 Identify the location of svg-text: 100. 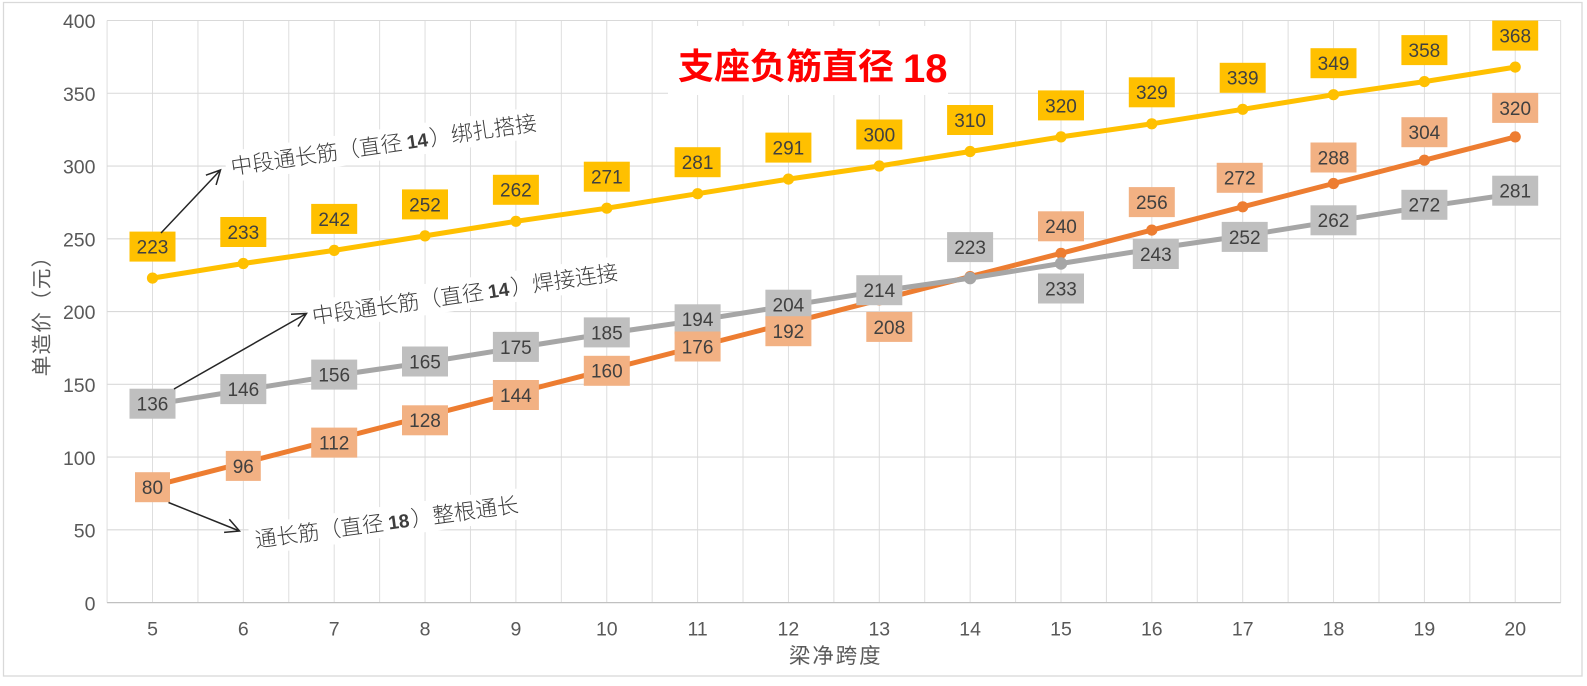
(79, 459).